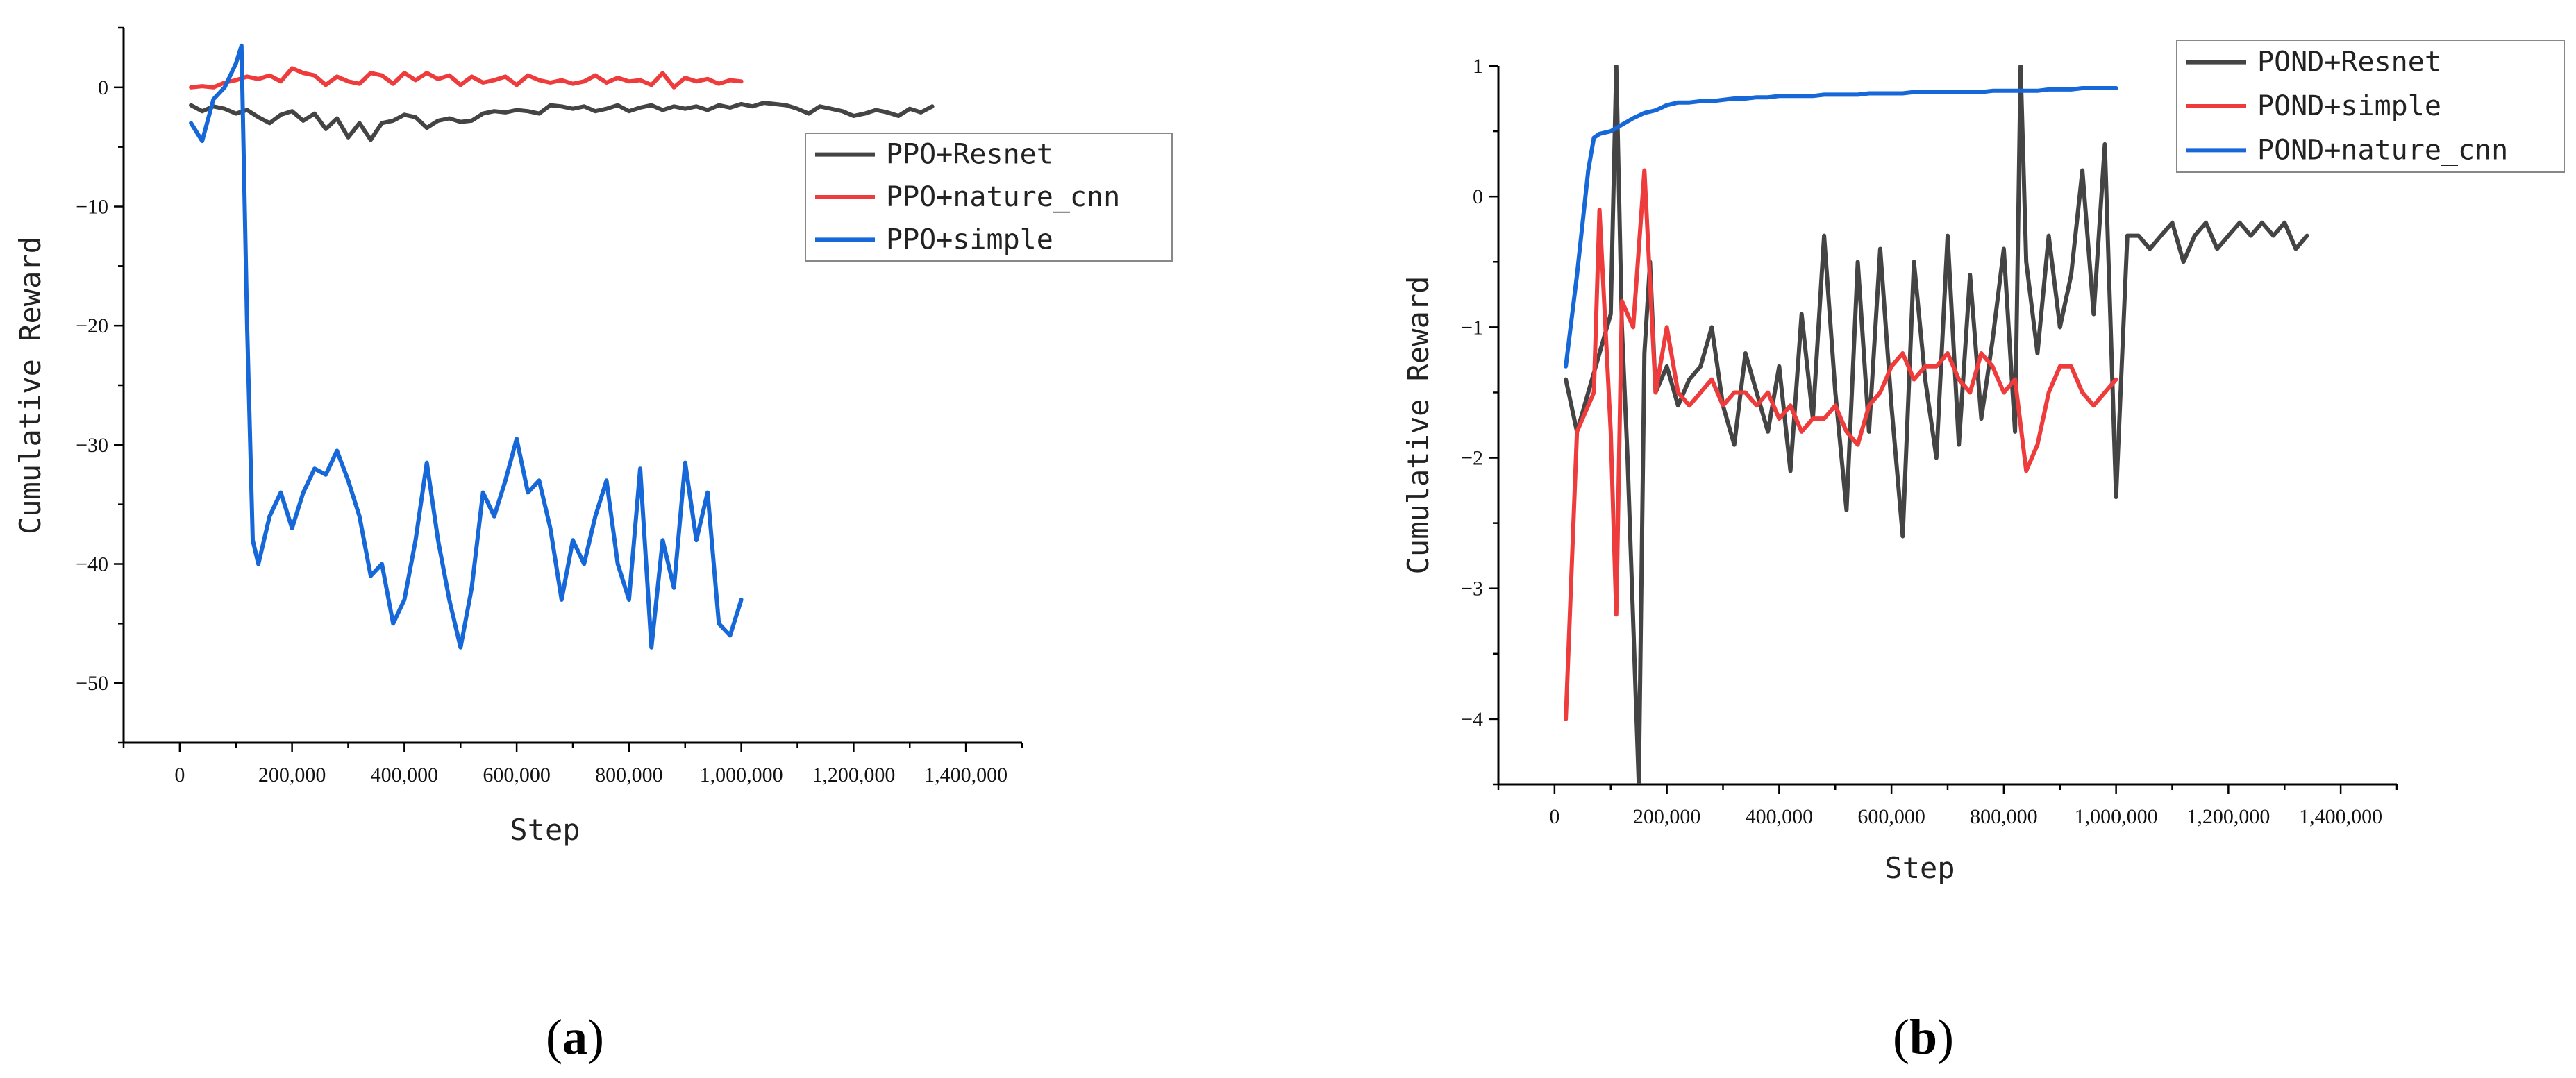  What do you see at coordinates (466, 346) in the screenshot?
I see `series-line-ppo-simple` at bounding box center [466, 346].